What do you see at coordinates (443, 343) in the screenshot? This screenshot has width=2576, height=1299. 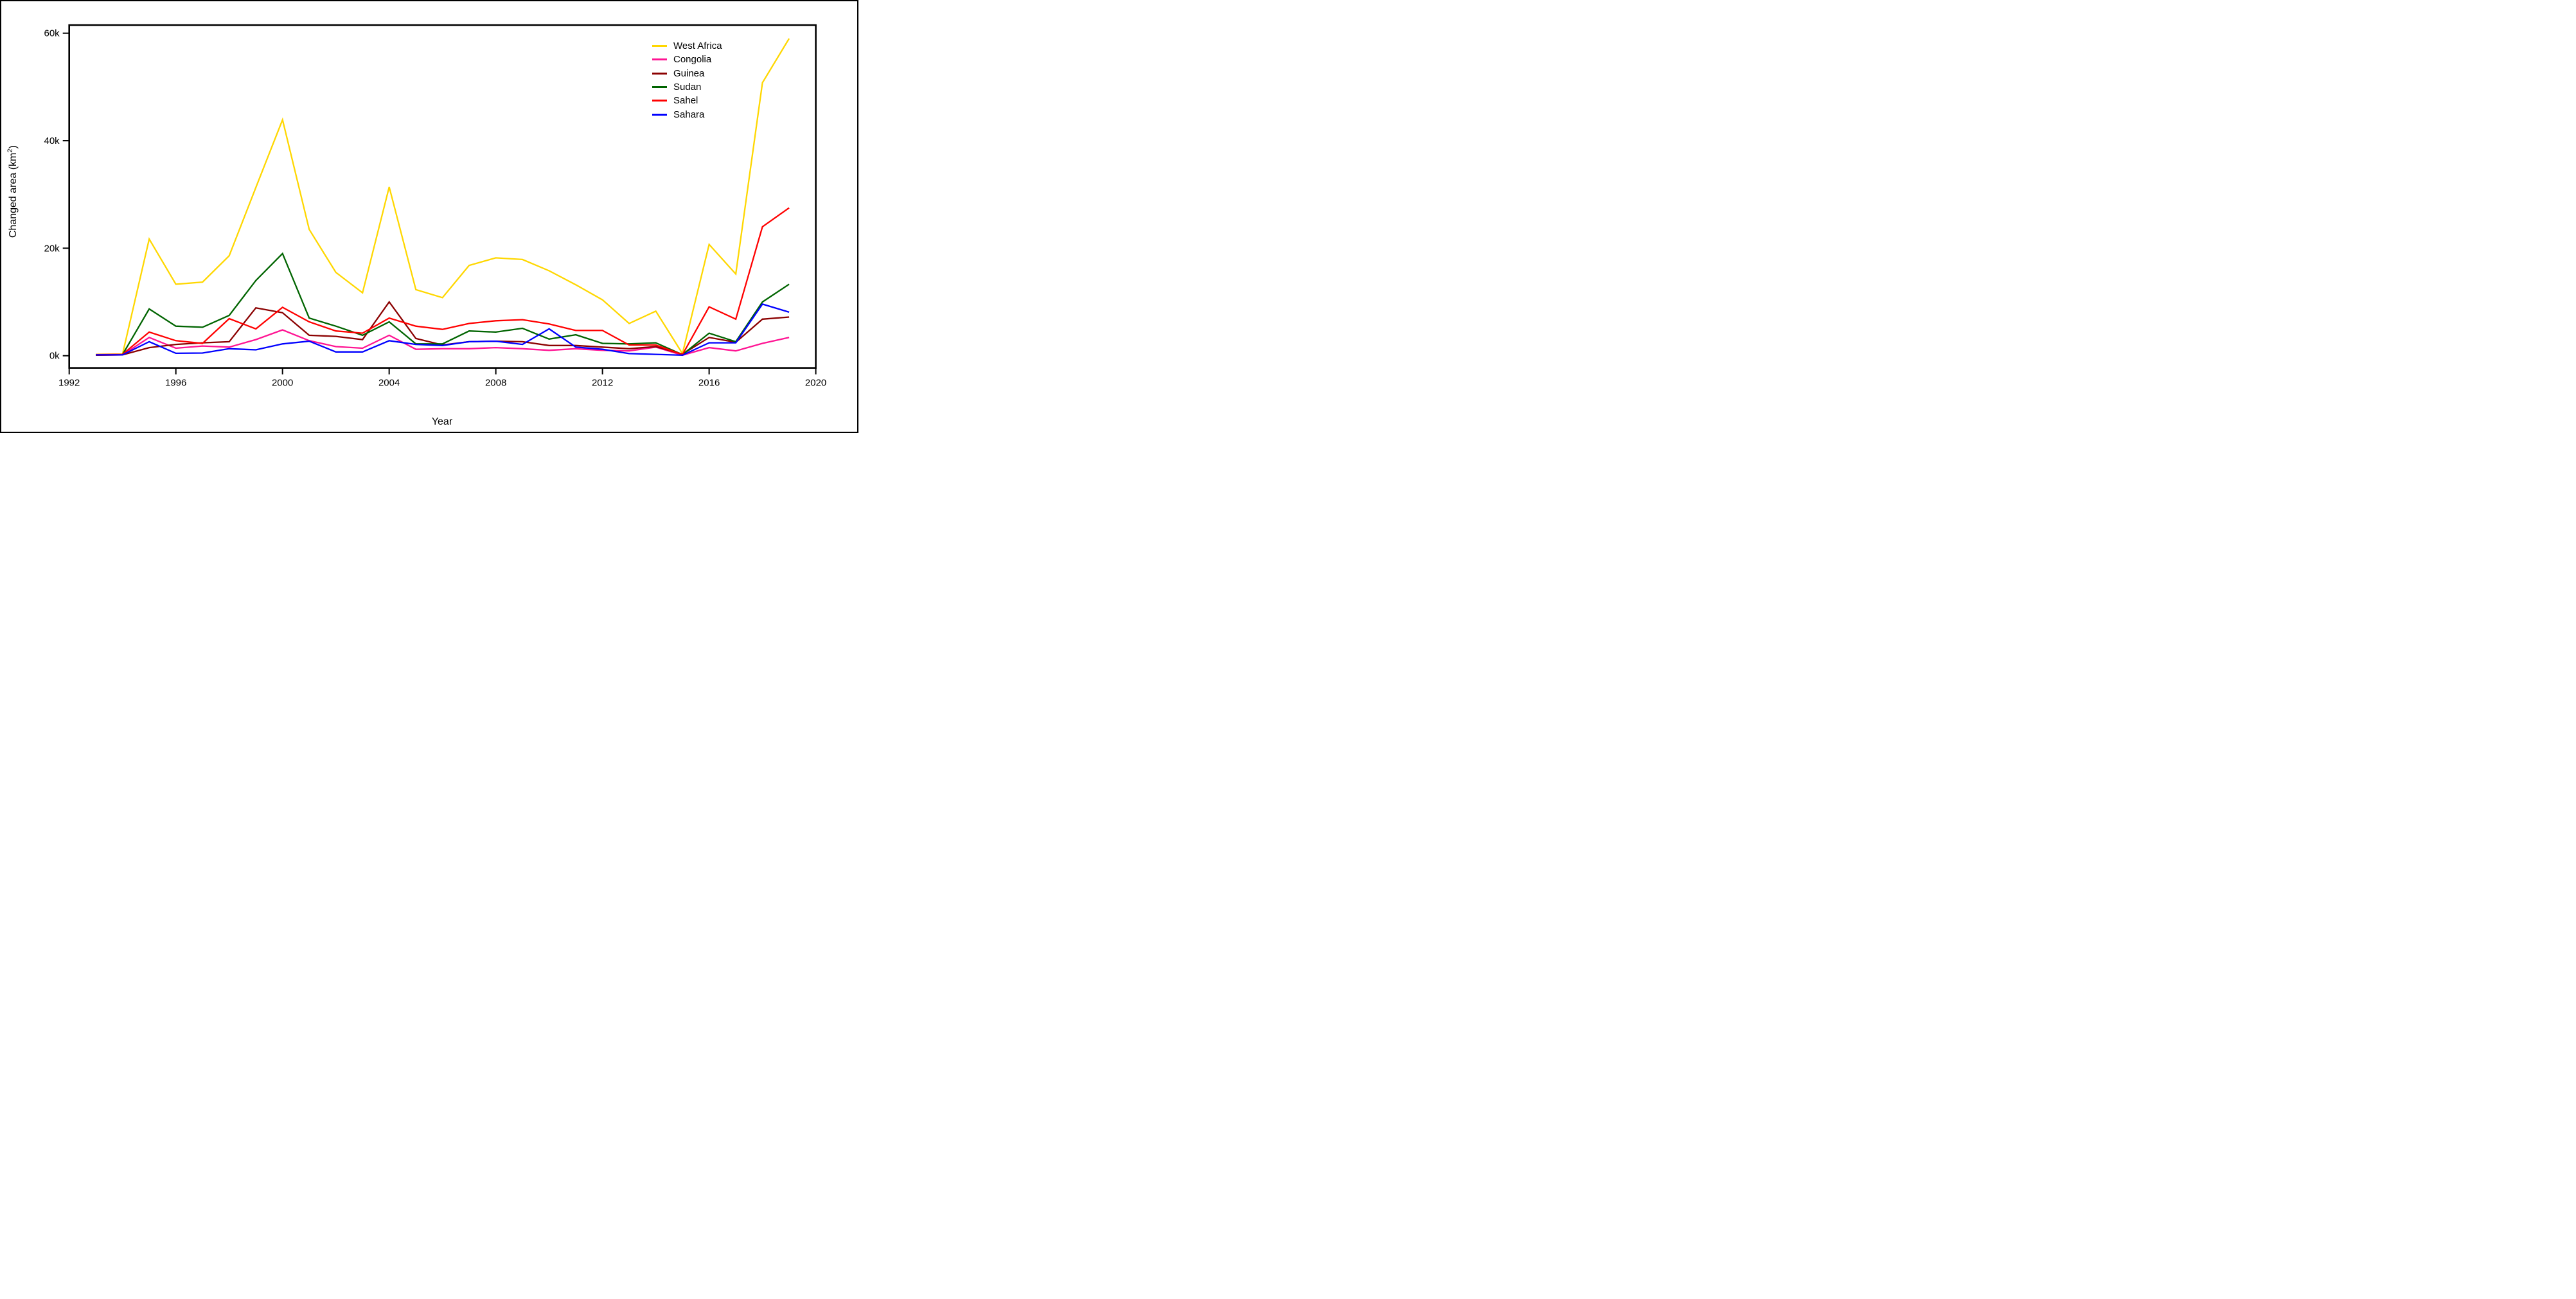 I see `series-line-congolia` at bounding box center [443, 343].